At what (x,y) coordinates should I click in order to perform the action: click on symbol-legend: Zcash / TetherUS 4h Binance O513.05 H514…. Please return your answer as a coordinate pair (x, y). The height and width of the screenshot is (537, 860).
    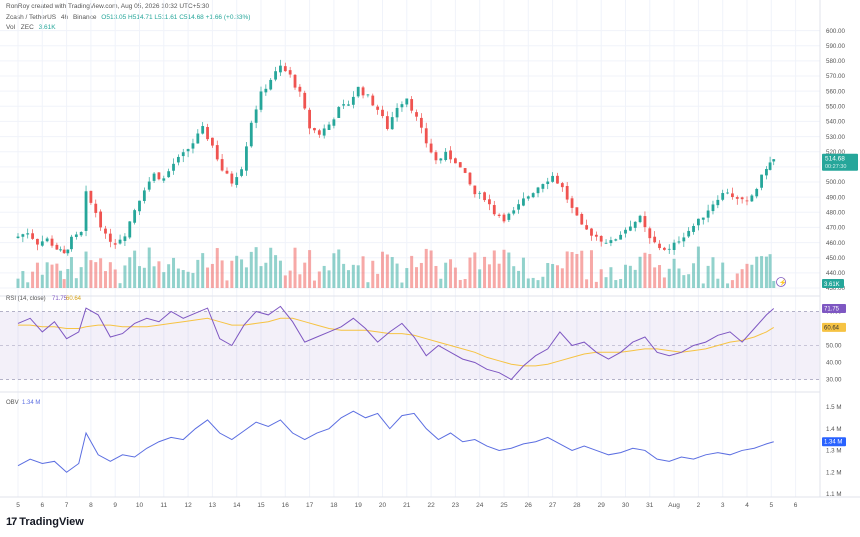
    Looking at the image, I should click on (129, 17).